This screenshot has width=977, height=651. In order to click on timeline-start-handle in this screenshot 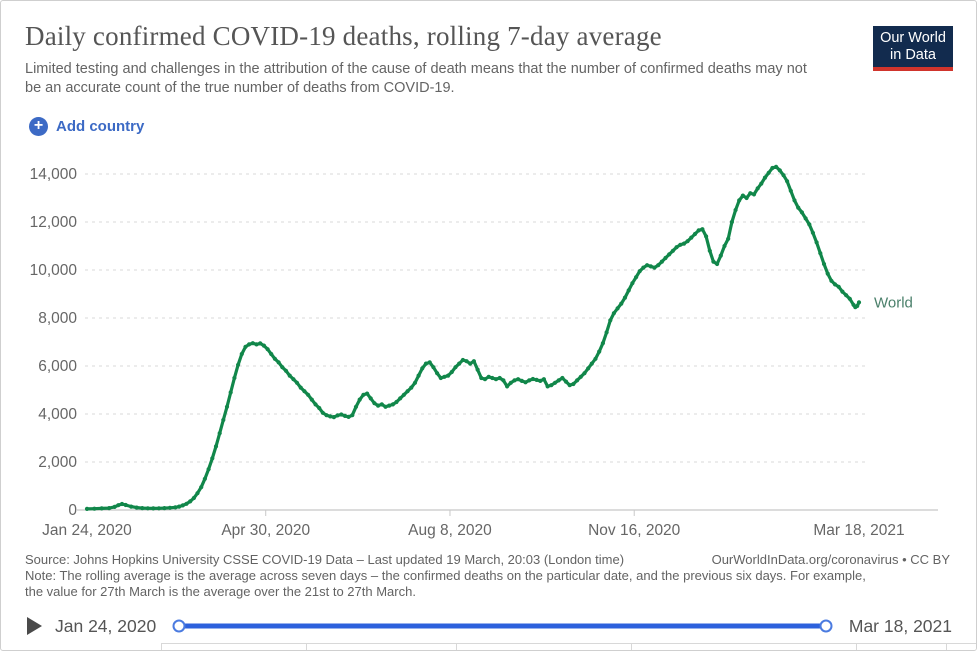, I will do `click(179, 626)`.